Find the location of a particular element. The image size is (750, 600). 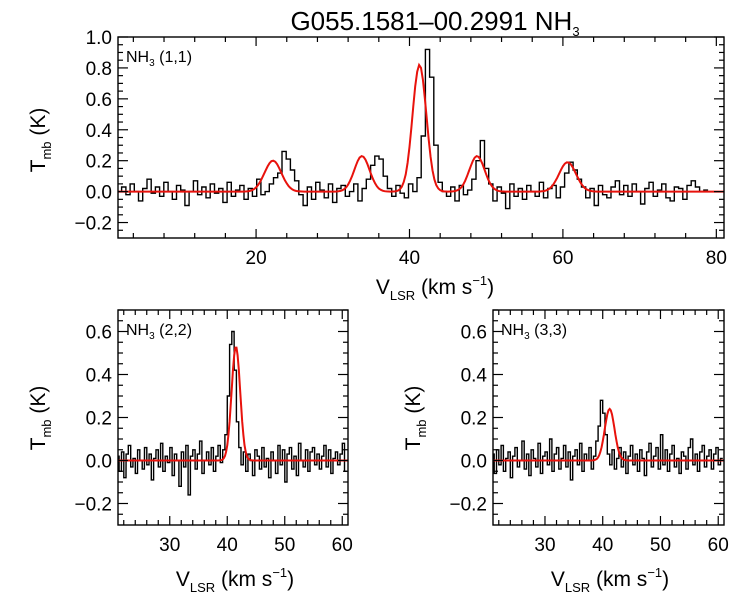

y-tick-label: 1.0 is located at coordinates (99, 38).